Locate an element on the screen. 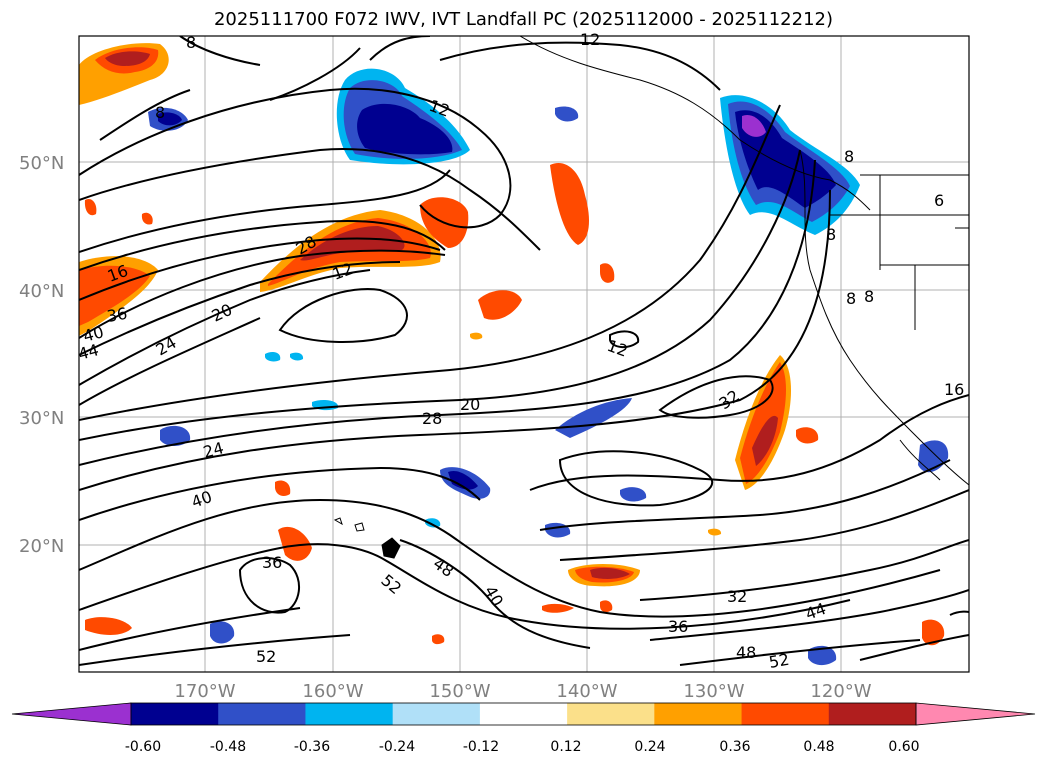 Image resolution: width=1047 pixels, height=765 pixels. negative-blob-west-small is located at coordinates (222, 632).